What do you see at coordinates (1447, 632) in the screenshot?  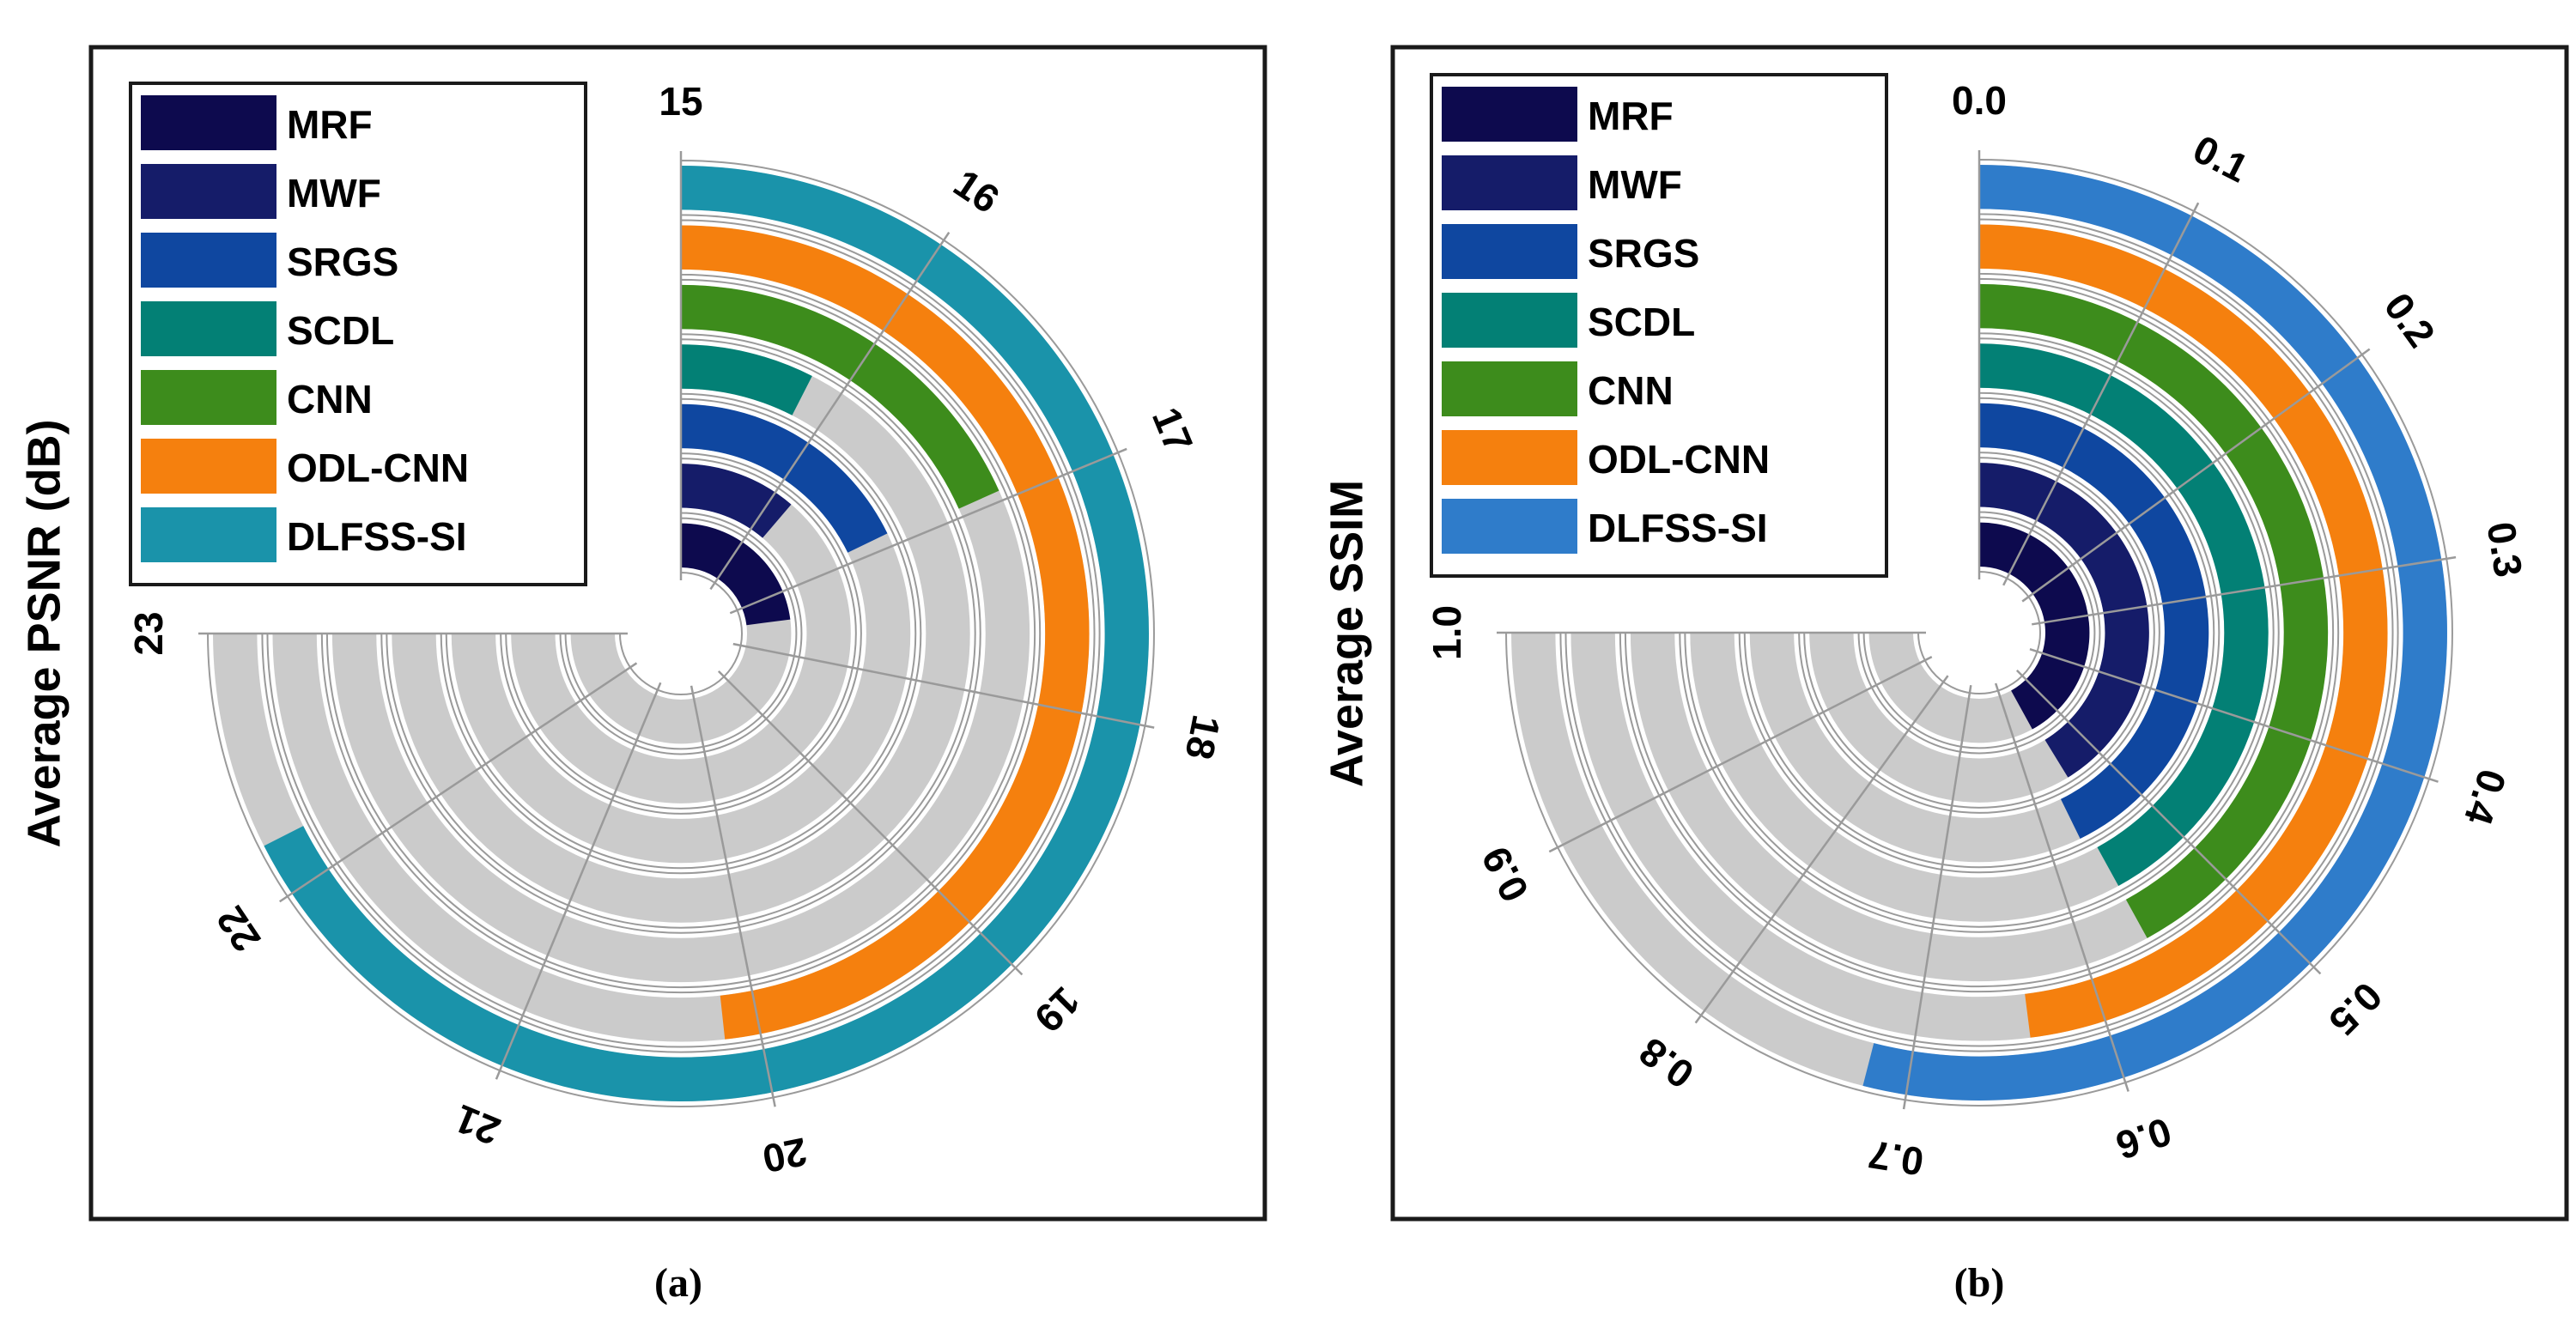 I see `tick-label: 1.0` at bounding box center [1447, 632].